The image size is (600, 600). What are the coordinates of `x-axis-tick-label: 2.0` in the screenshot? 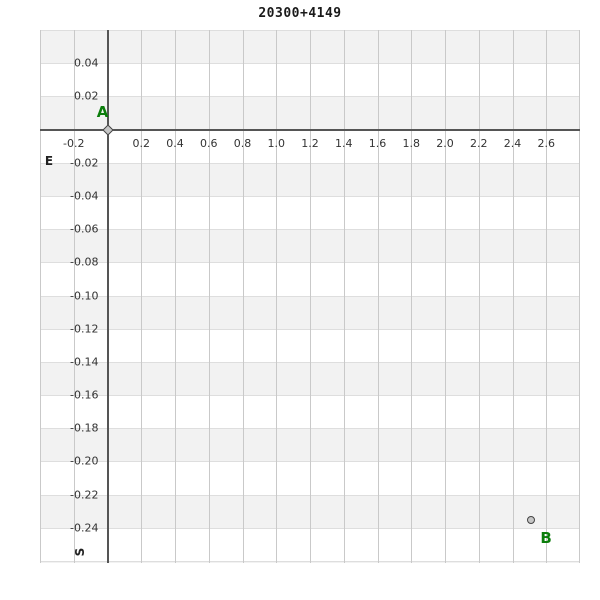 It's located at (445, 143).